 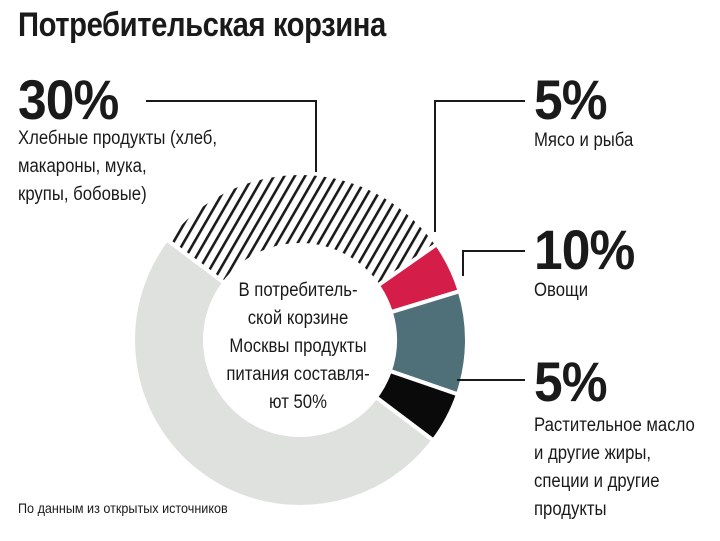 I want to click on chart-title: Потребительская корзина, so click(x=202, y=25).